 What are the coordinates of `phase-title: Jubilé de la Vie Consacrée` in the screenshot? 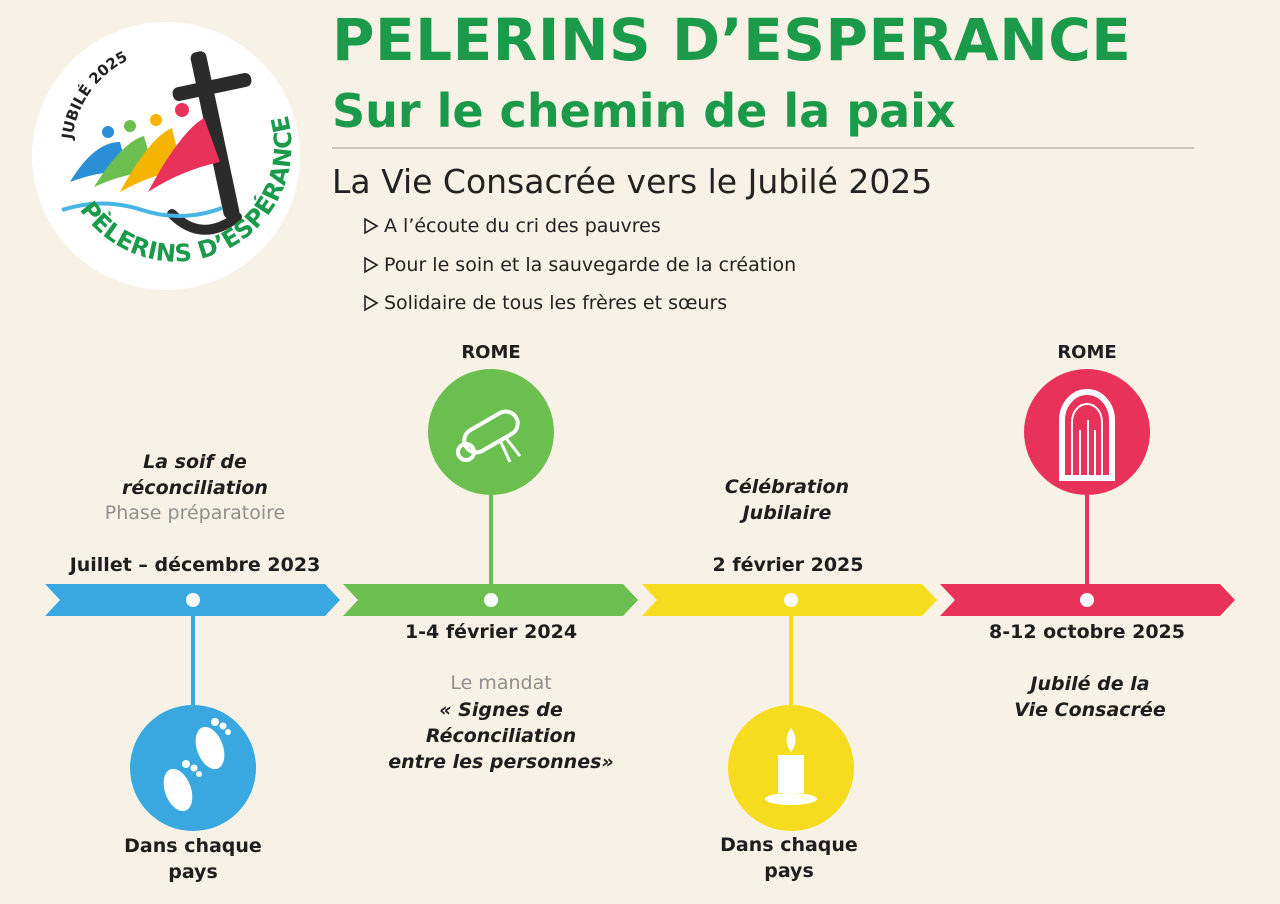 It's located at (1090, 697).